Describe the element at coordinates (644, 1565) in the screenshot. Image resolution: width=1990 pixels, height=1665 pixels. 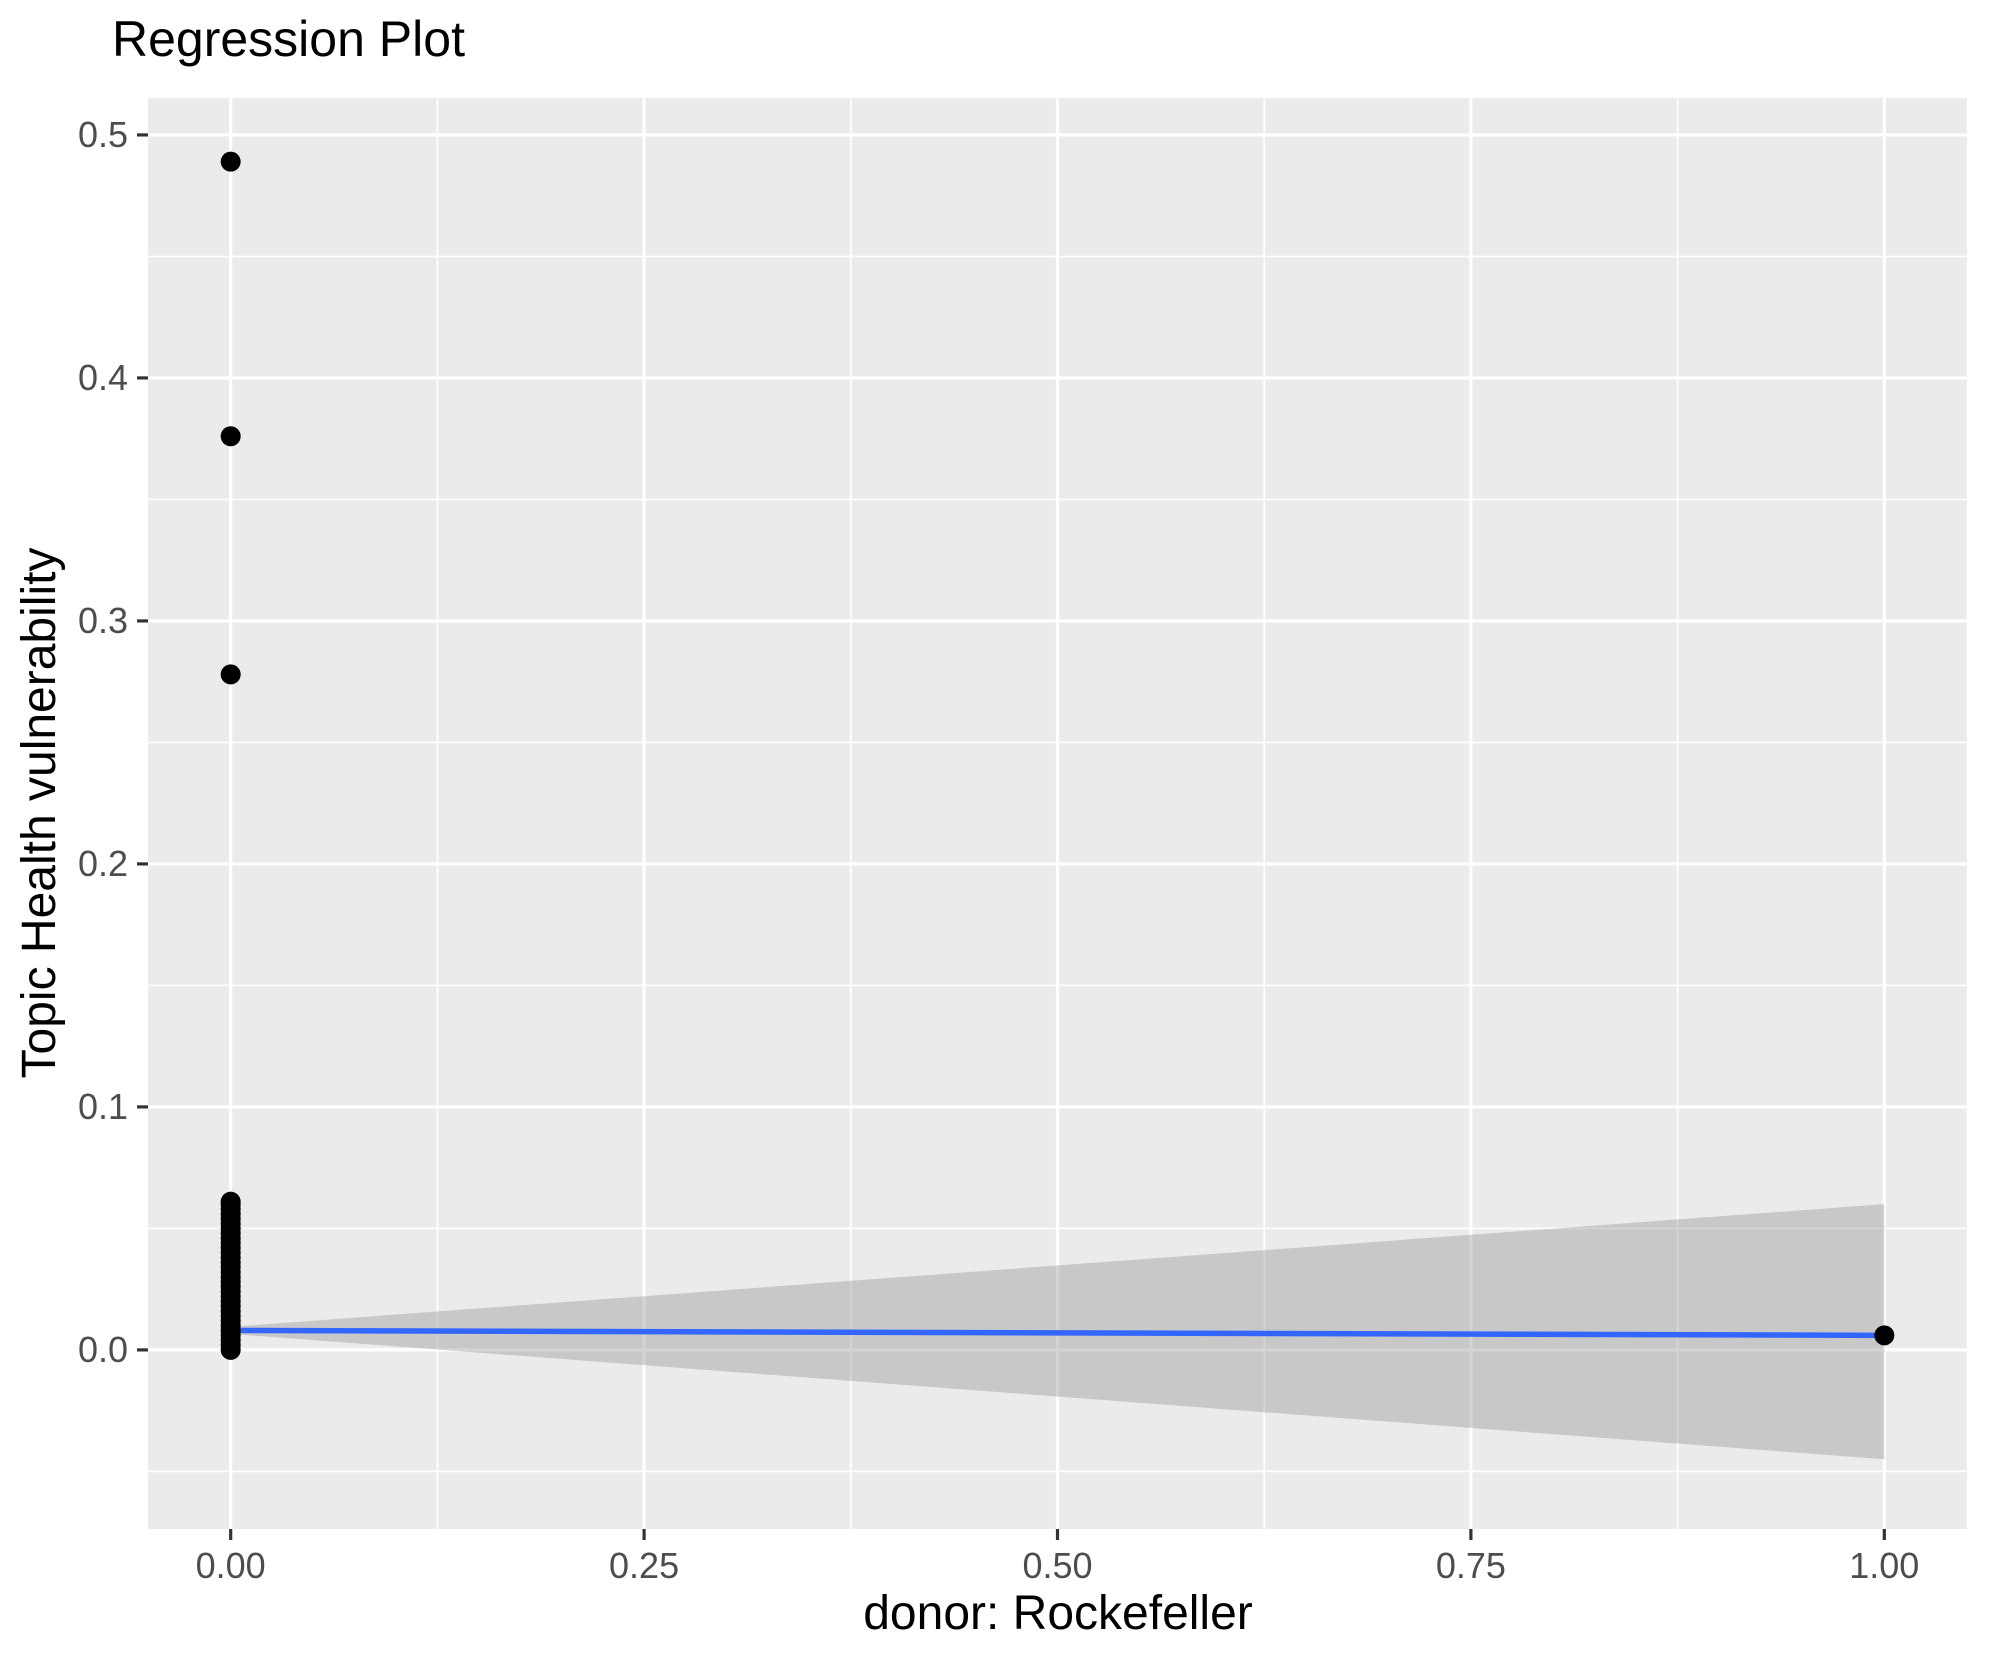
I see `x-tick-label: 0.25` at that location.